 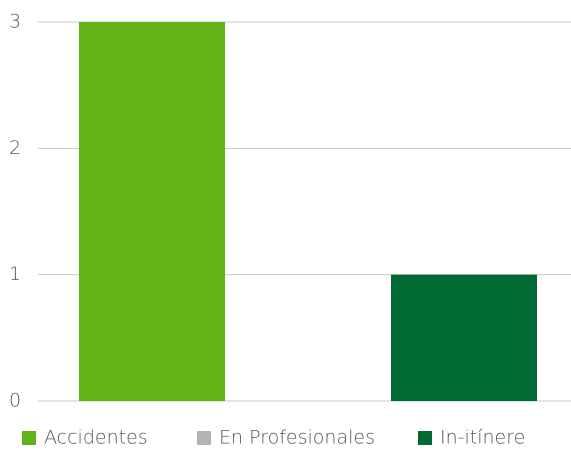 What do you see at coordinates (464, 337) in the screenshot?
I see `bar` at bounding box center [464, 337].